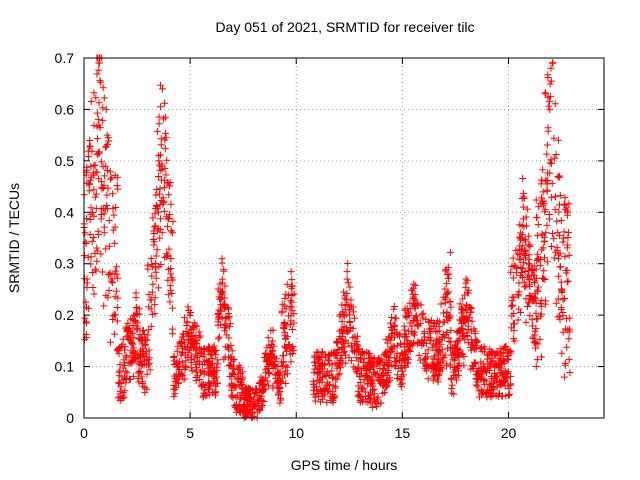  Describe the element at coordinates (65, 264) in the screenshot. I see `y-tick-label: 0.3` at that location.